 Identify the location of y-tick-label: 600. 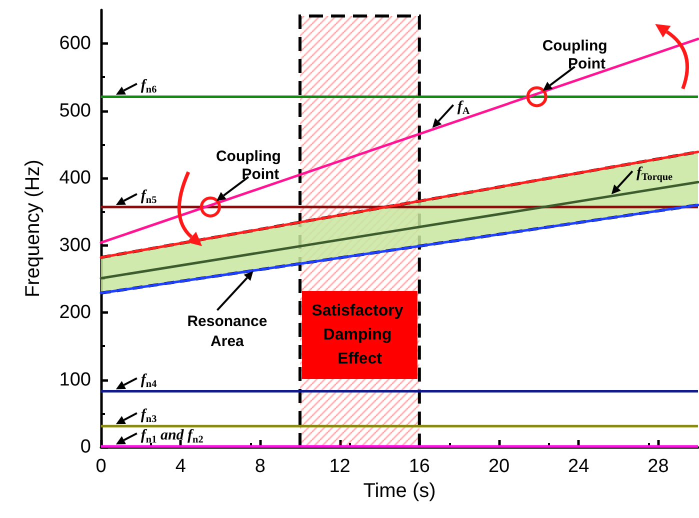
(75, 43).